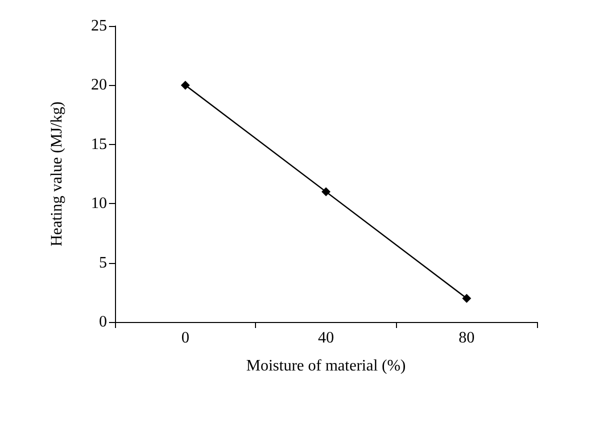 This screenshot has height=434, width=595. Describe the element at coordinates (466, 338) in the screenshot. I see `x-tick-label: 80` at that location.